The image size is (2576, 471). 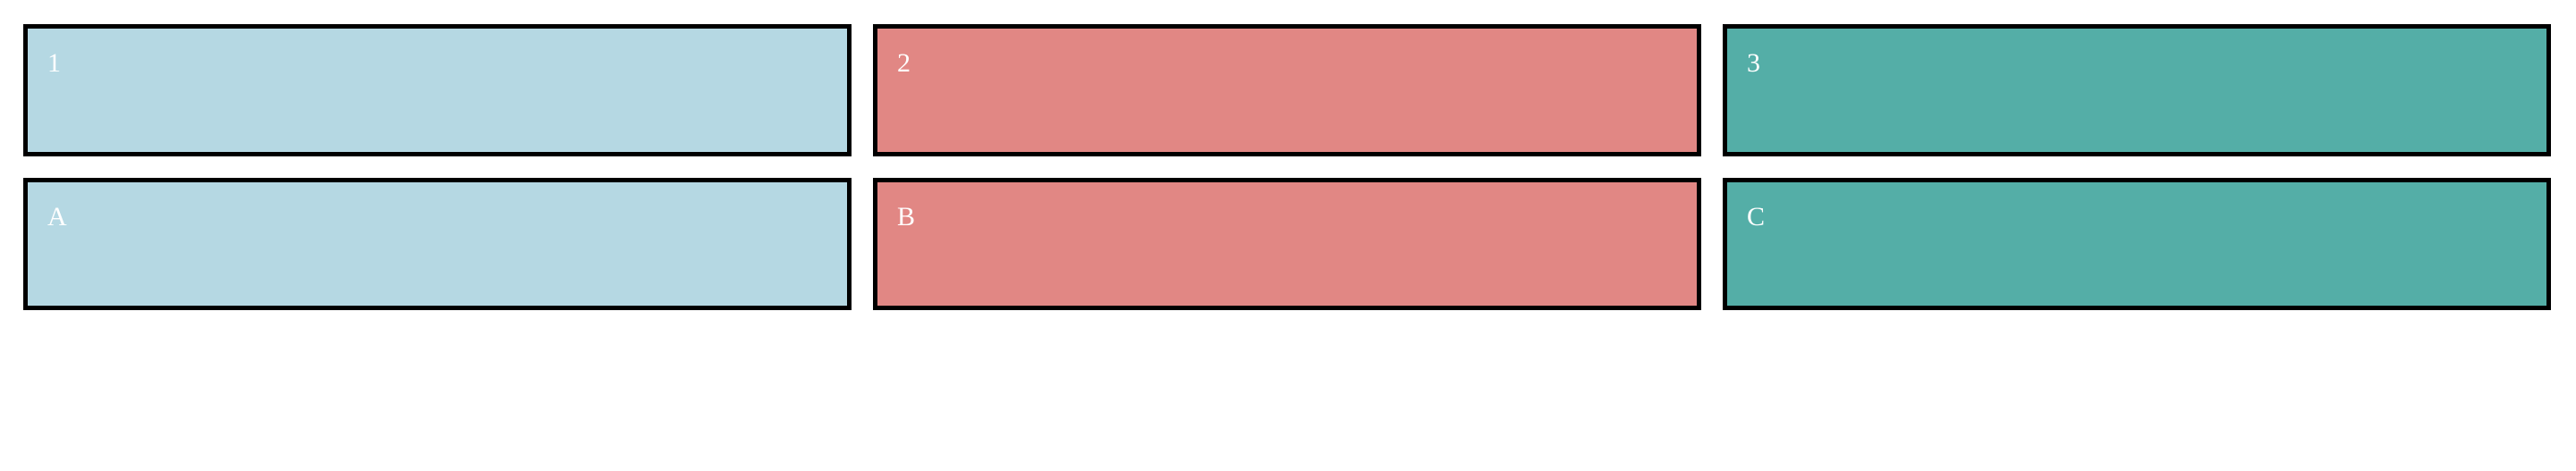 What do you see at coordinates (437, 244) in the screenshot?
I see `box-a: A` at bounding box center [437, 244].